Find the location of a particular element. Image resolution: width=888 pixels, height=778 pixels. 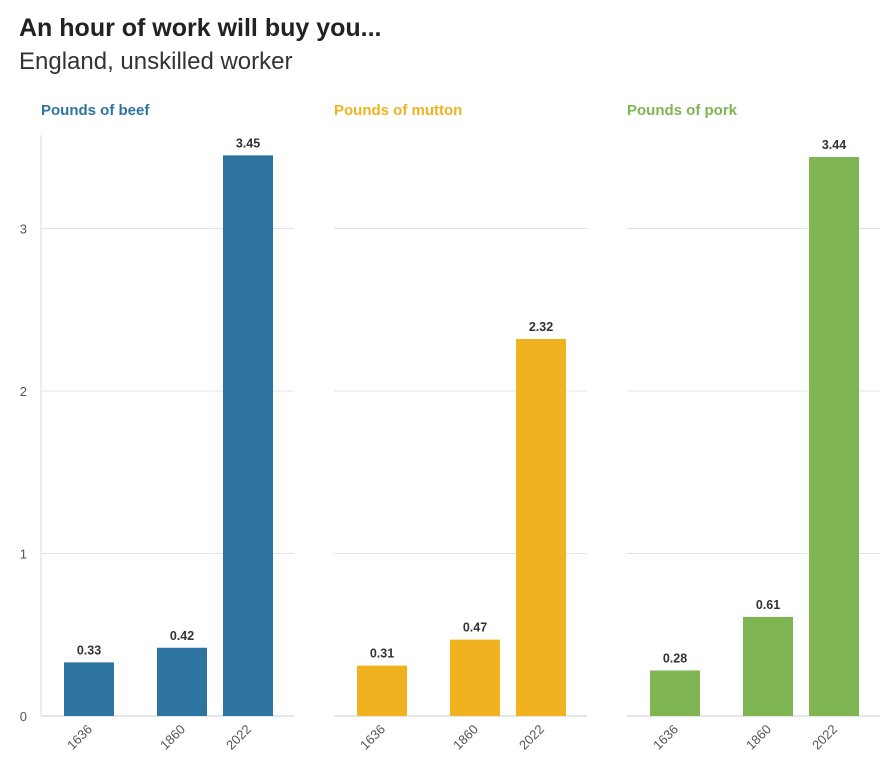

panel-title: Pounds of beef is located at coordinates (95, 110).